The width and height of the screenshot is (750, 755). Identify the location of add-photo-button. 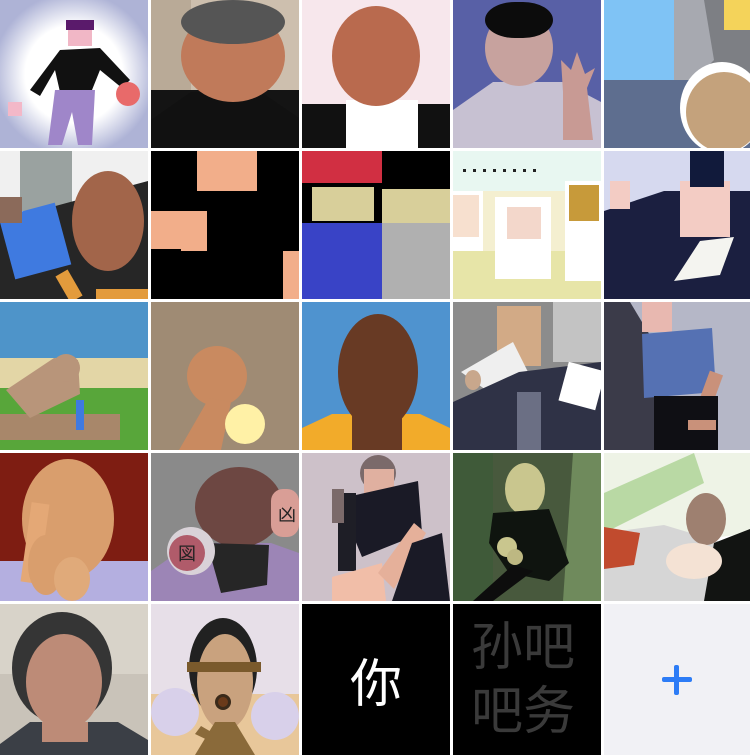
(677, 679).